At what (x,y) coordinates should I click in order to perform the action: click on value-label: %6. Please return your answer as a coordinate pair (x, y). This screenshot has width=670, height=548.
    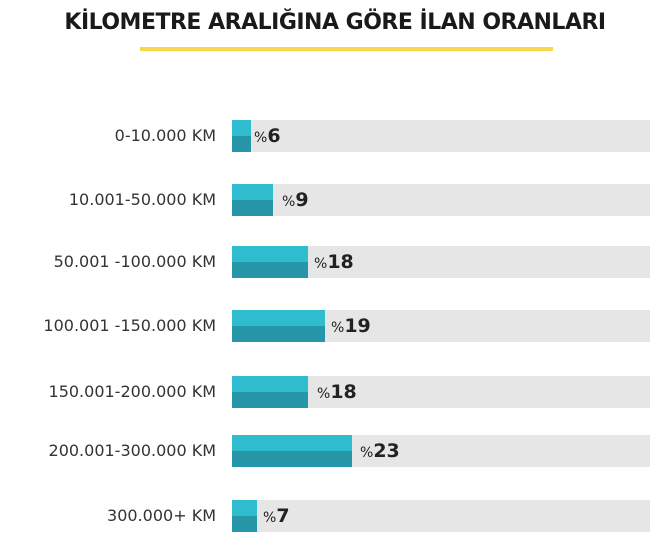
    Looking at the image, I should click on (267, 136).